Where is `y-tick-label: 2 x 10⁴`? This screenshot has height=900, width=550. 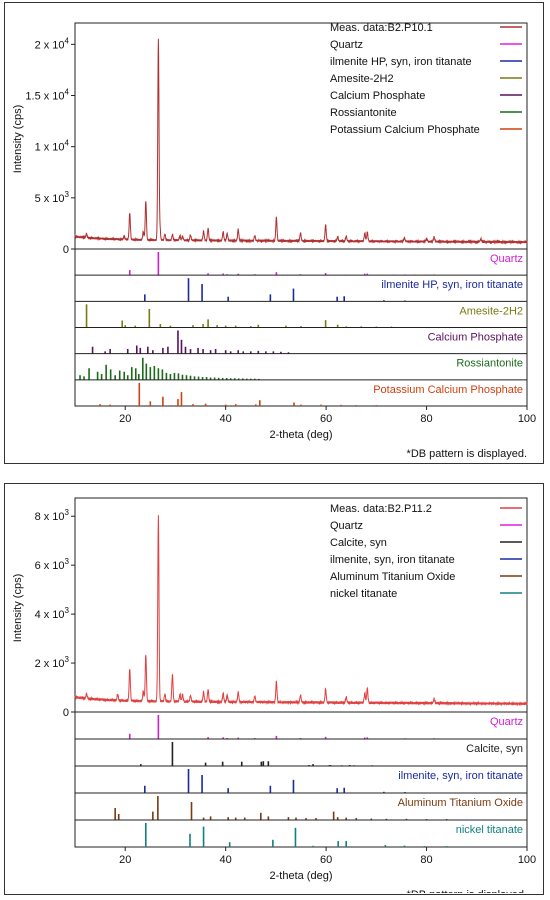
y-tick-label: 2 x 10⁴ is located at coordinates (52, 43).